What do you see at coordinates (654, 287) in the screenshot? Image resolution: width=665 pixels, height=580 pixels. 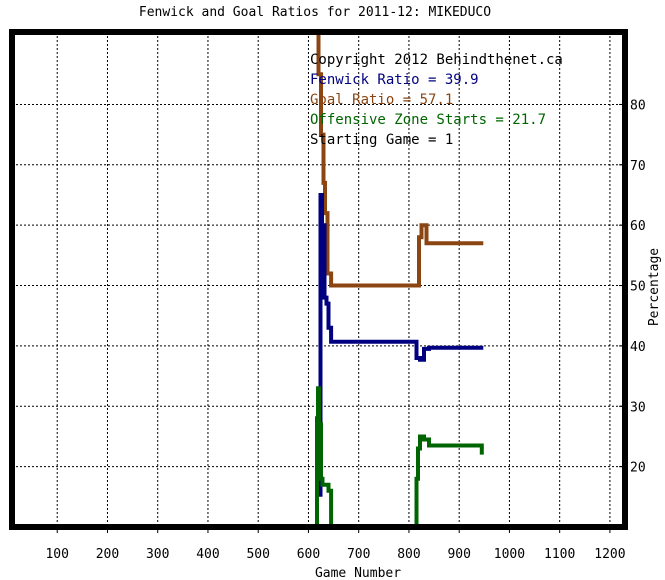 I see `y-axis-label: Percentage` at bounding box center [654, 287].